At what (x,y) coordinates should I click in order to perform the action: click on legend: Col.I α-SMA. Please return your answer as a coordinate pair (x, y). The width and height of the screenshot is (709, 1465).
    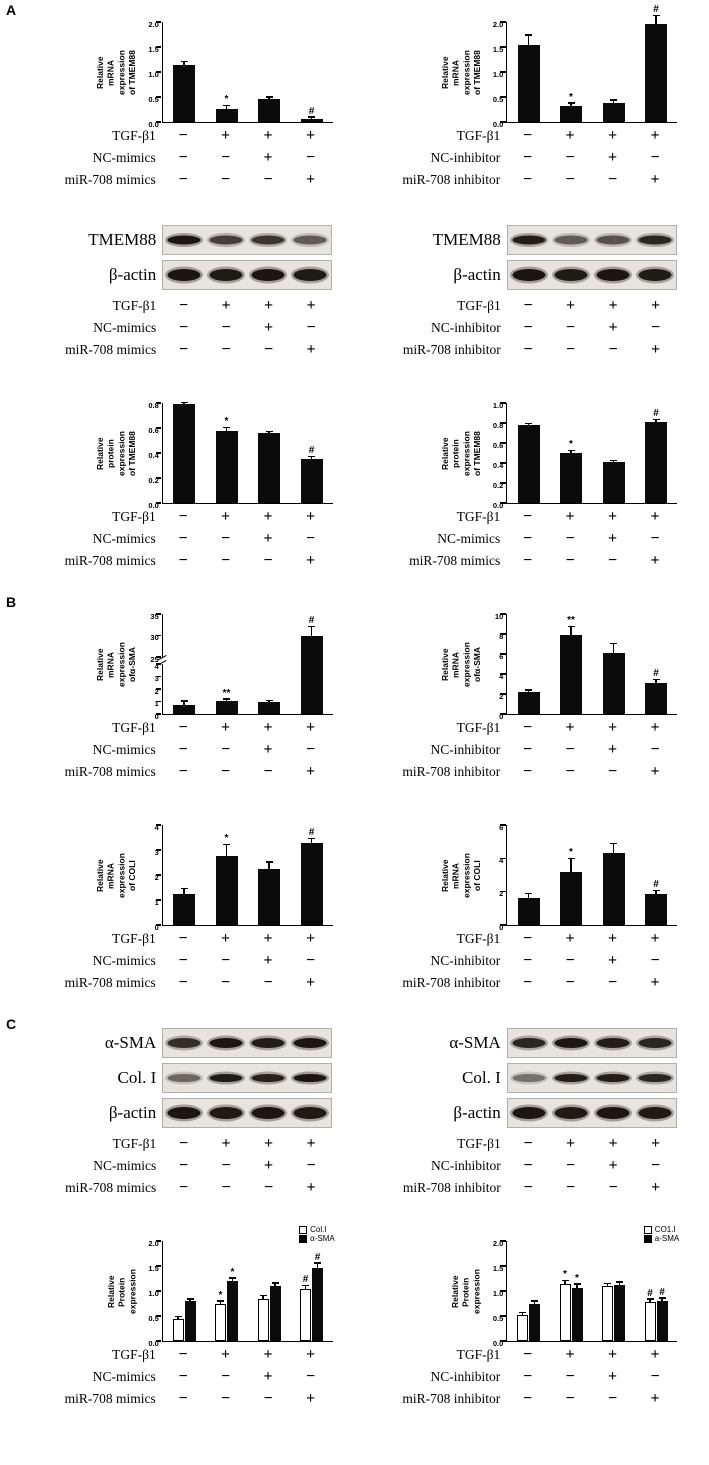
    Looking at the image, I should click on (317, 1235).